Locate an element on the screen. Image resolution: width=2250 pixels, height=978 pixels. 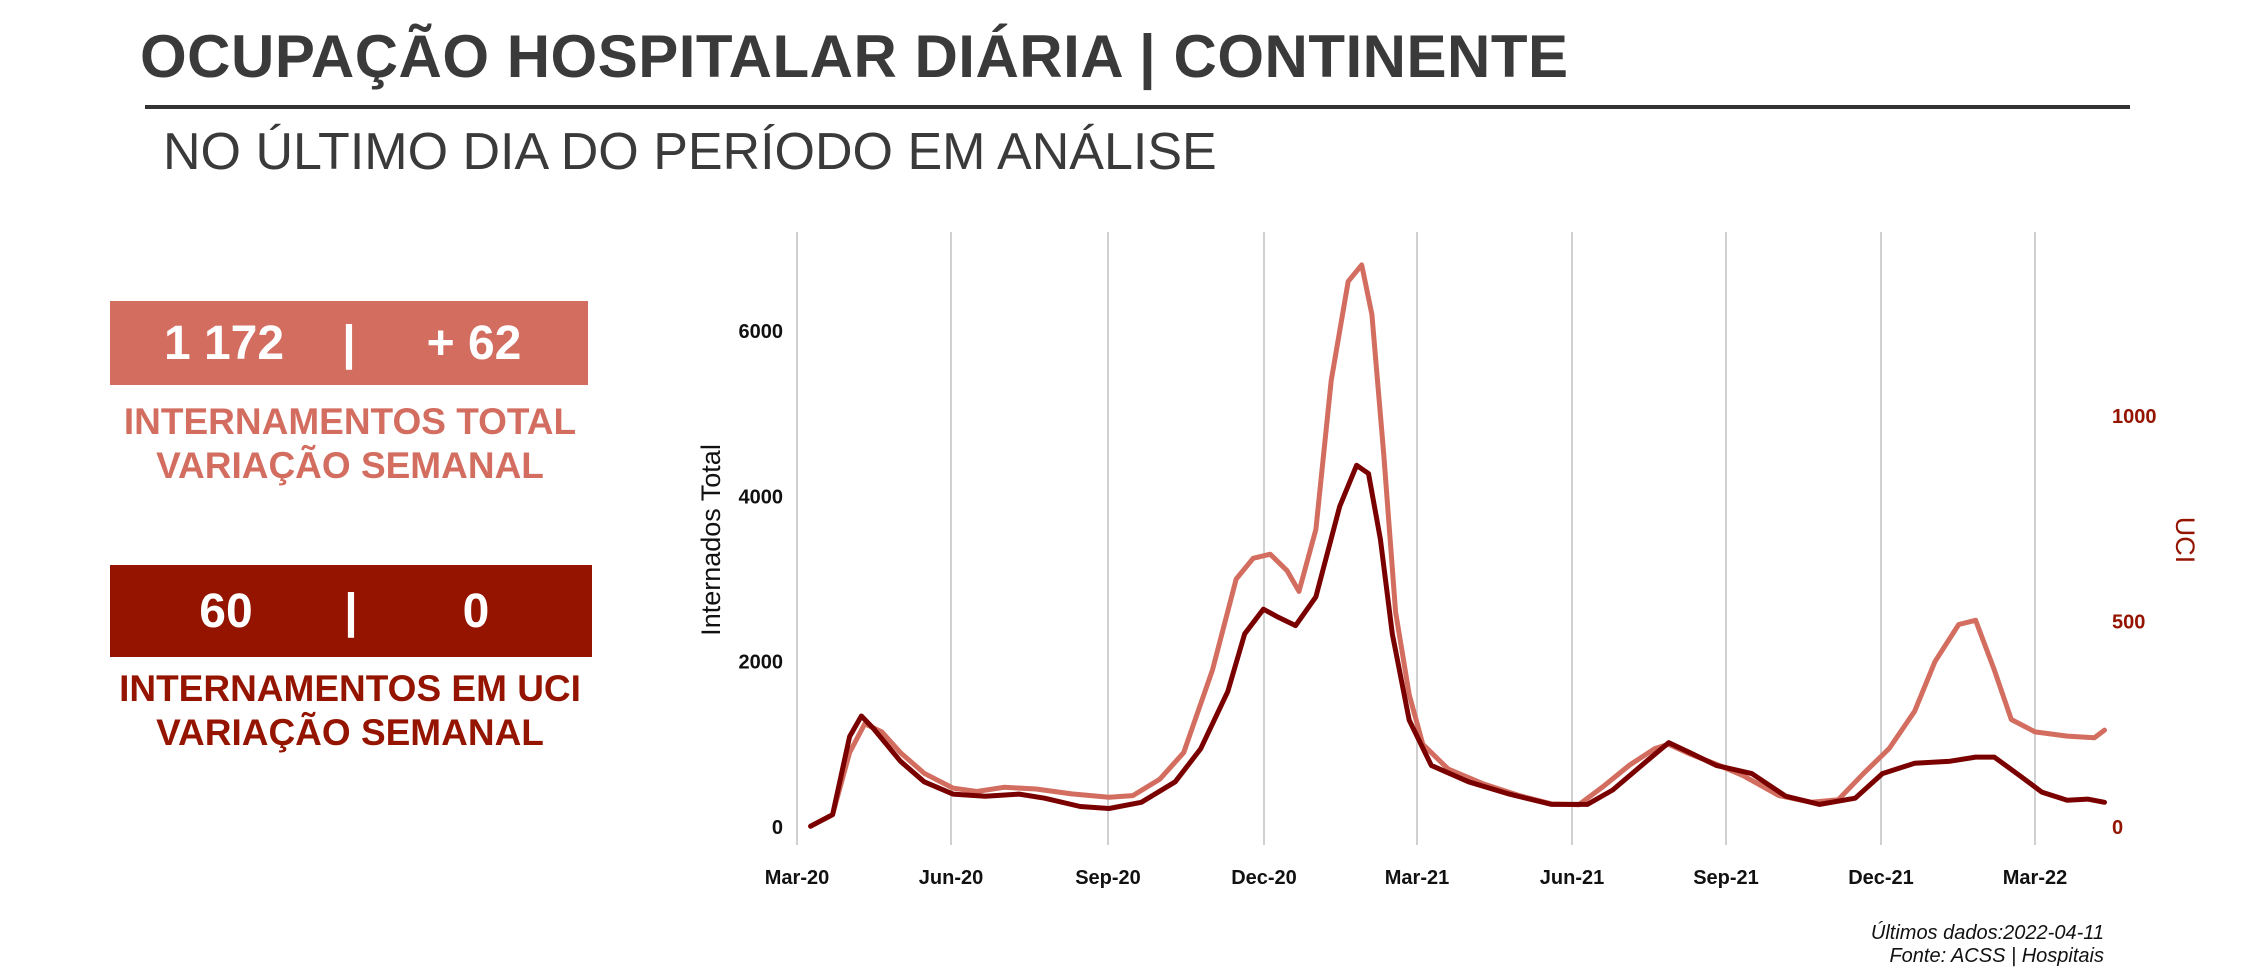
kpi-total-value: 1 172 is located at coordinates (224, 343).